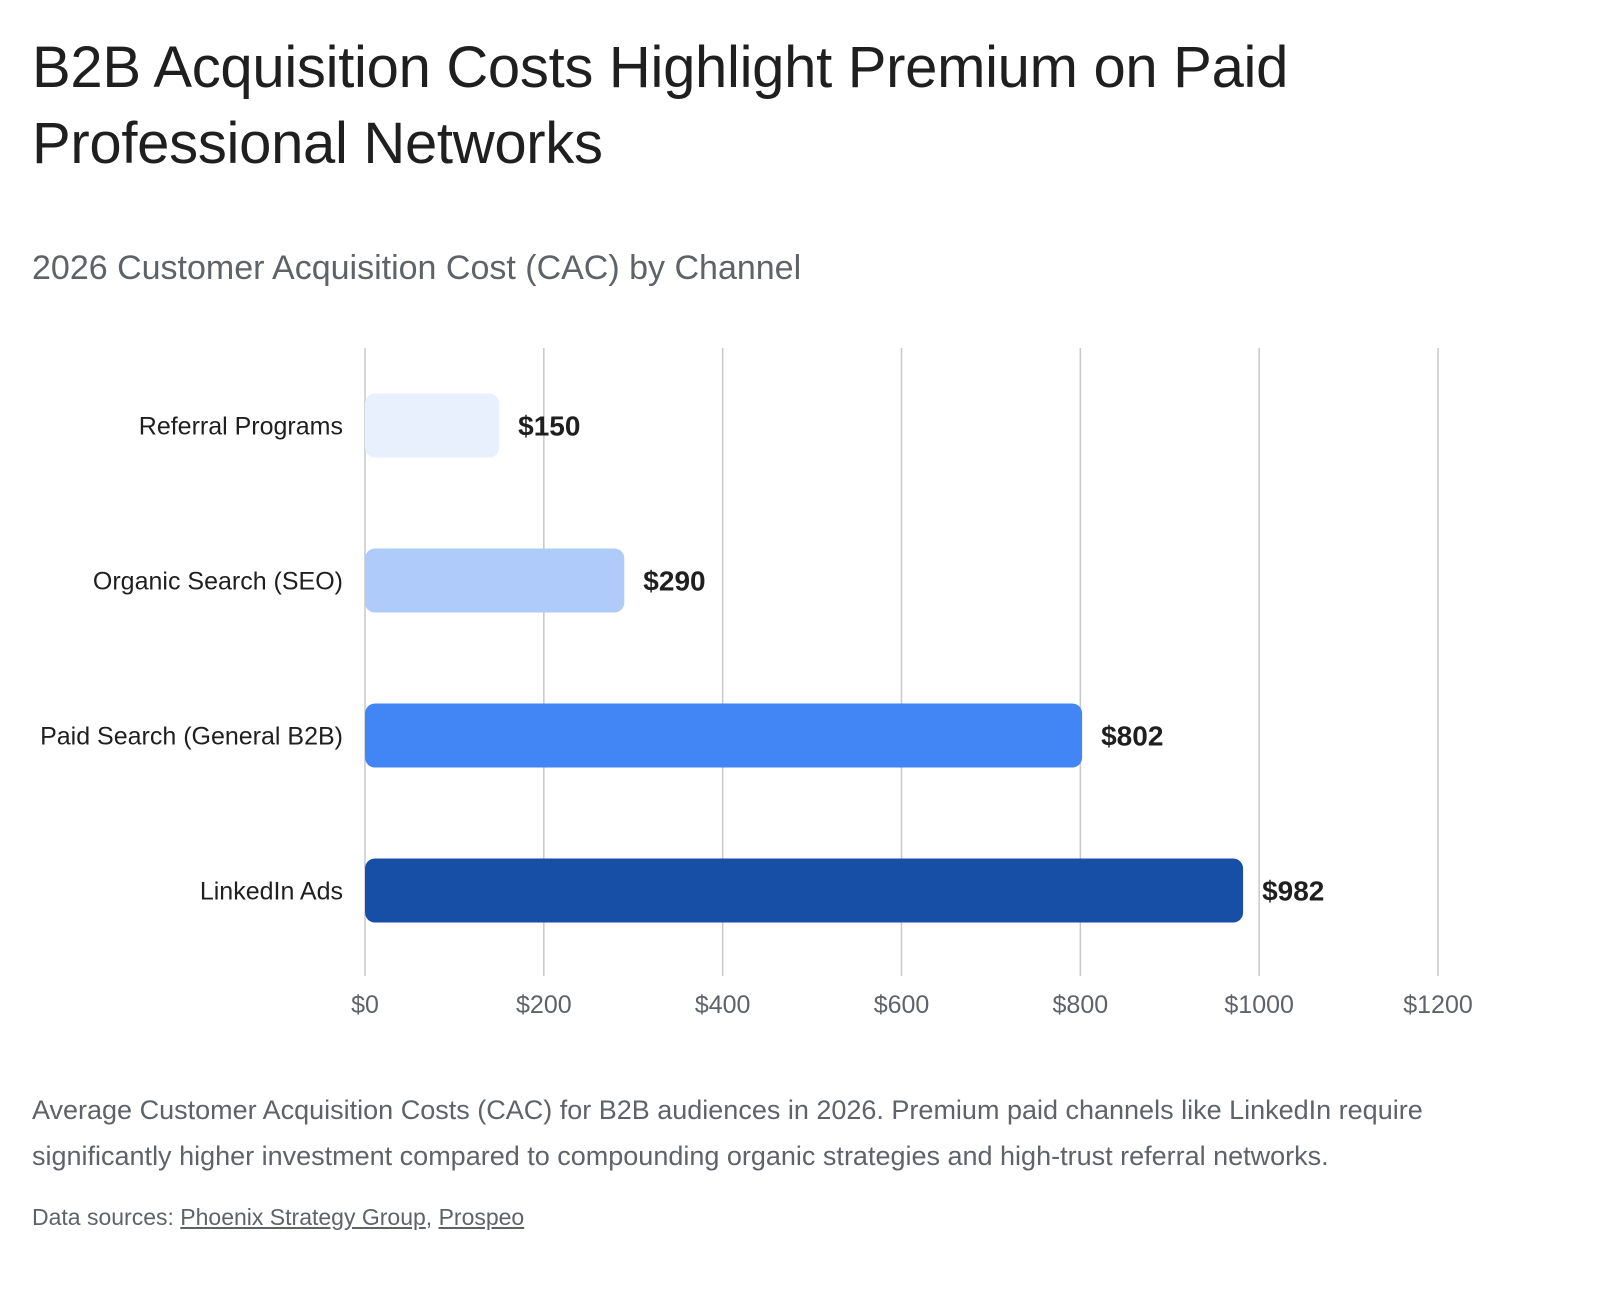 This screenshot has width=1600, height=1290. What do you see at coordinates (1259, 1005) in the screenshot?
I see `x-tick-label: $1000` at bounding box center [1259, 1005].